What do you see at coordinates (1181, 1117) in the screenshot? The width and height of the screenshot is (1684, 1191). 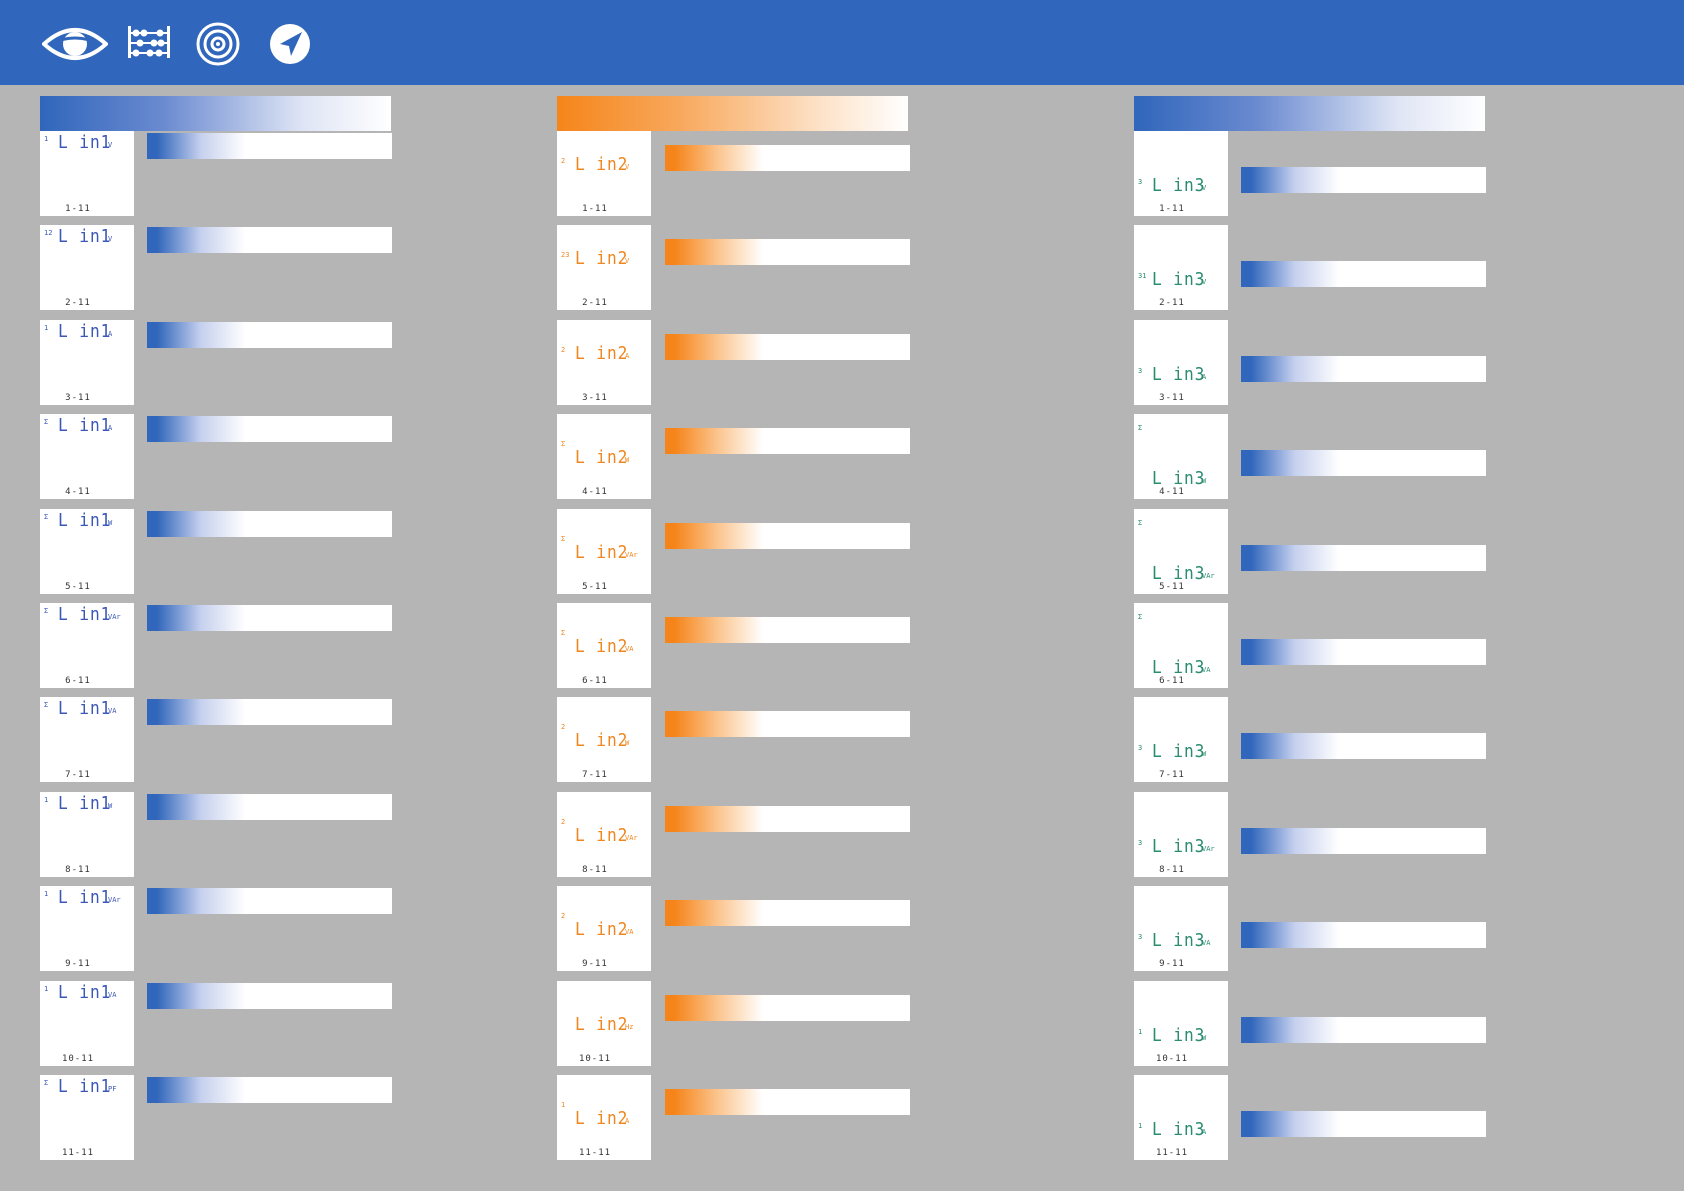 I see `display-screen: 1 L in3 A 11-11` at bounding box center [1181, 1117].